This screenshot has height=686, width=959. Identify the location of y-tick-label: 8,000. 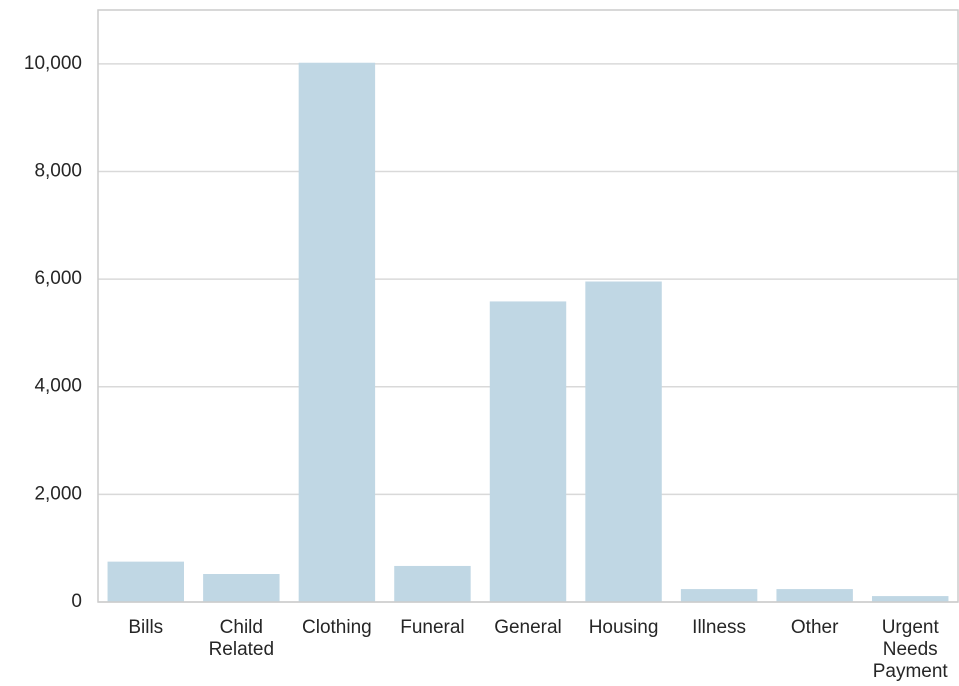
(58, 170).